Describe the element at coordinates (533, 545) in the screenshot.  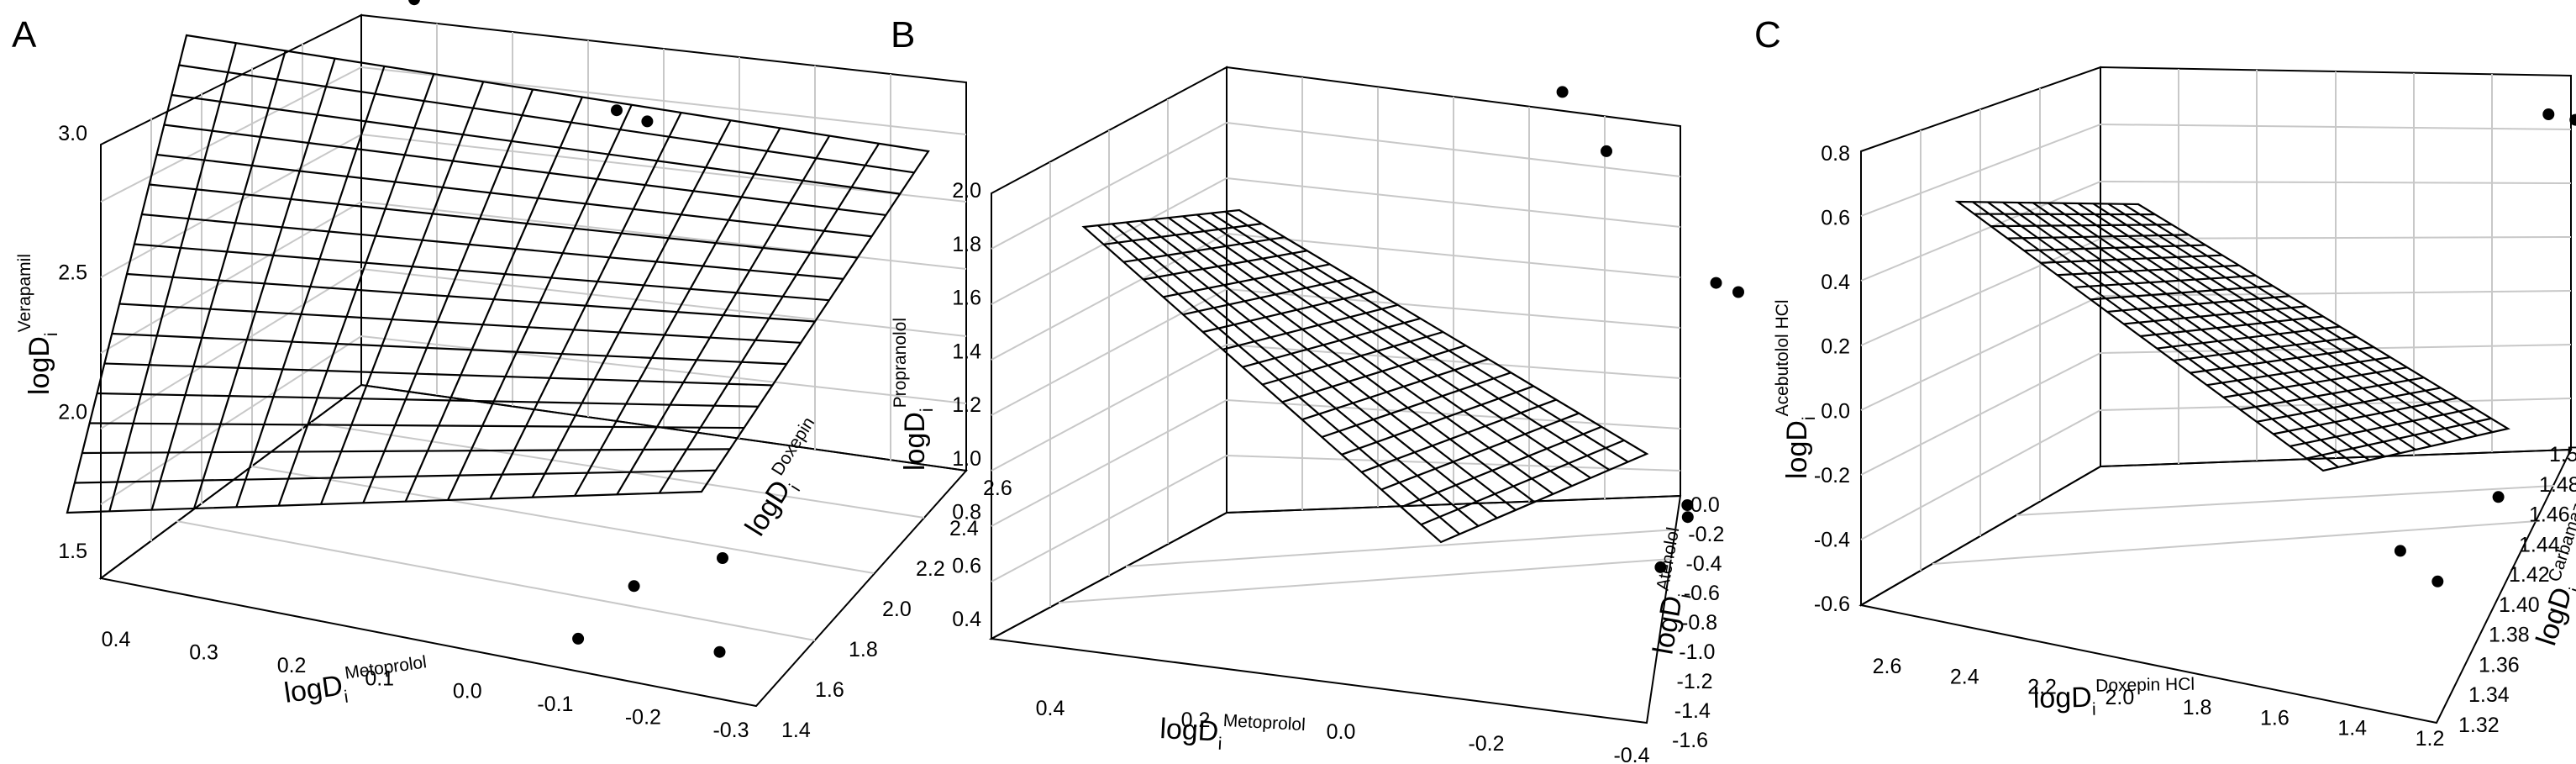
I see `panel-a-floor` at that location.